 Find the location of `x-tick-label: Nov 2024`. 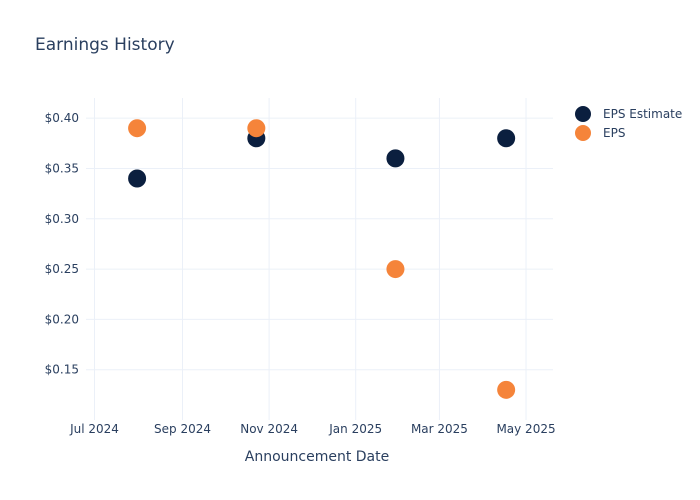

x-tick-label: Nov 2024 is located at coordinates (269, 429).